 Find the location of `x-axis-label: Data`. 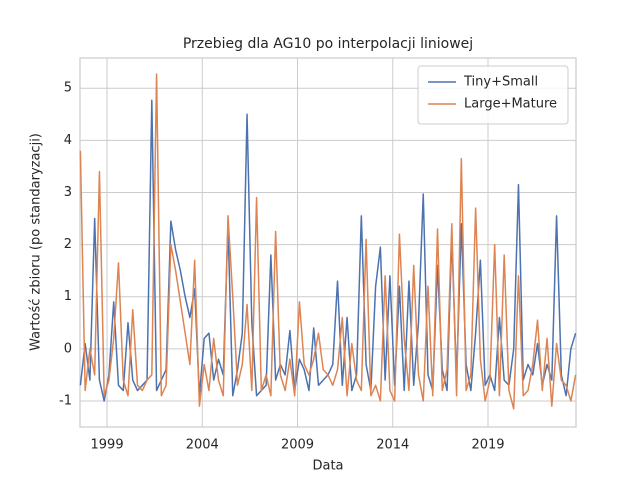

x-axis-label: Data is located at coordinates (327, 466).